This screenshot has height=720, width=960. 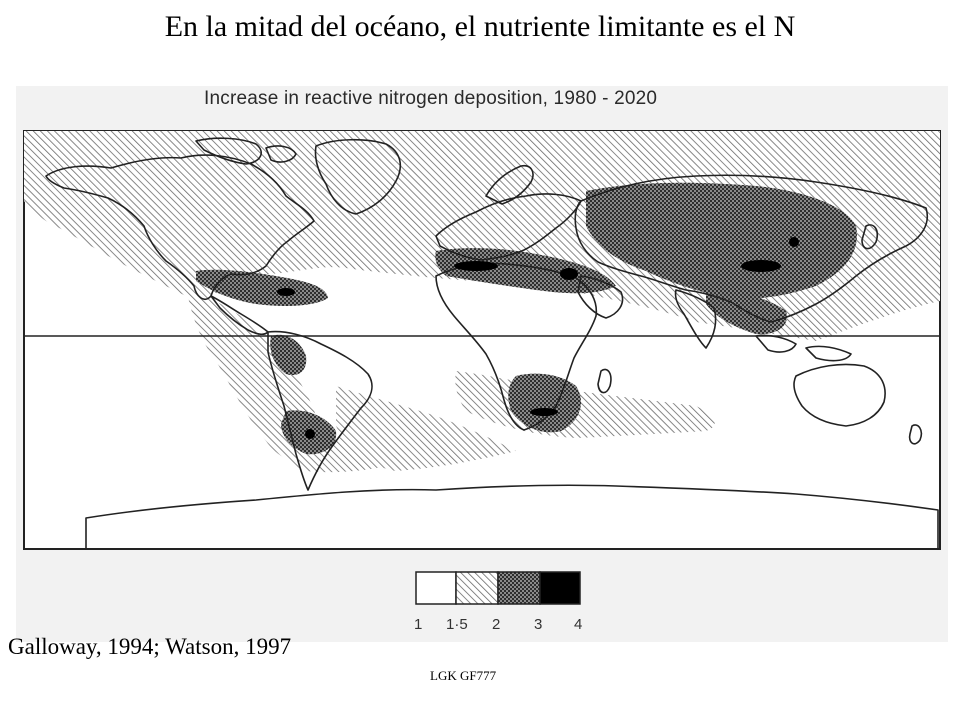 I want to click on land-africa, so click(x=516, y=346).